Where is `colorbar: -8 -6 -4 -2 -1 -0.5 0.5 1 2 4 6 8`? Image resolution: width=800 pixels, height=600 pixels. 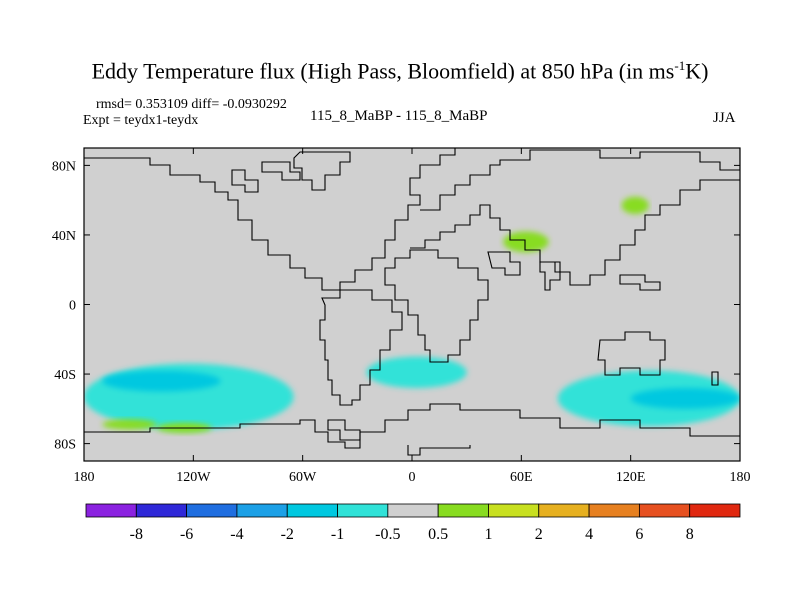 colorbar: -8 -6 -4 -2 -1 -0.5 0.5 1 2 4 6 8 is located at coordinates (413, 523).